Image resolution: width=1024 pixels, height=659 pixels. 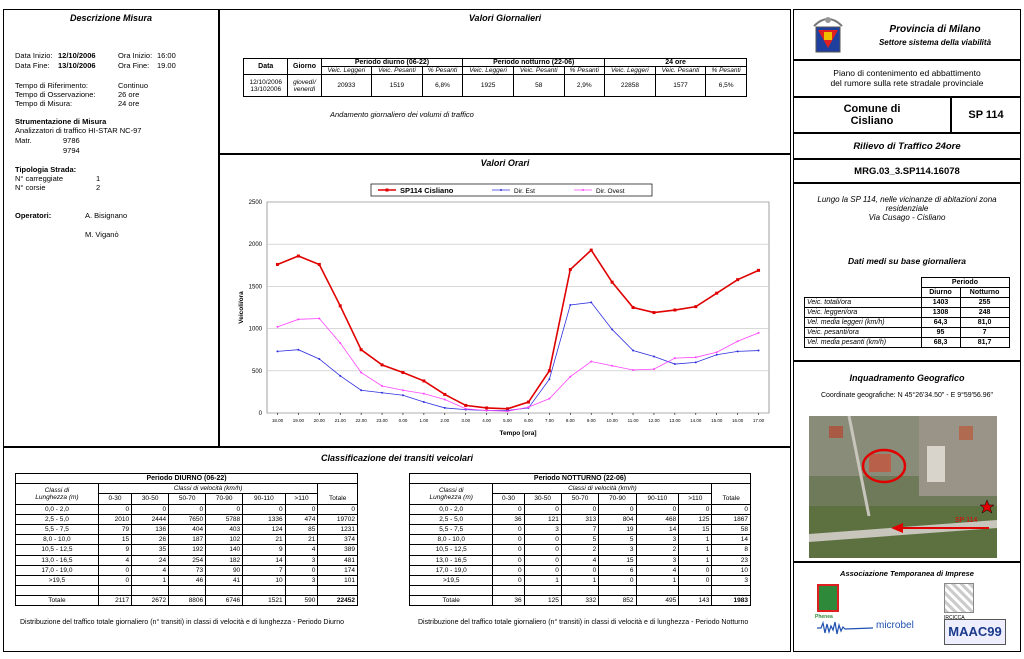 What do you see at coordinates (941, 302) in the screenshot?
I see `medi-diurno: 1403` at bounding box center [941, 302].